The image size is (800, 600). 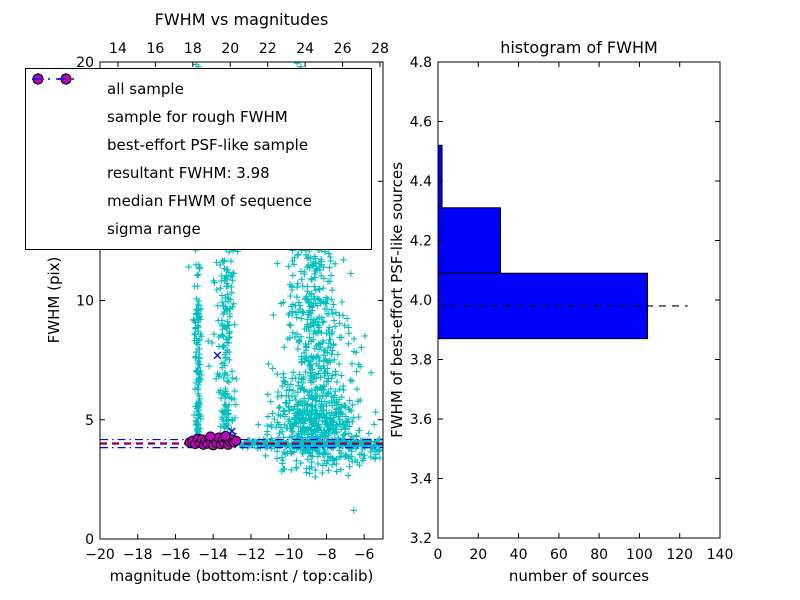 I want to click on tick-label: −10, so click(x=289, y=555).